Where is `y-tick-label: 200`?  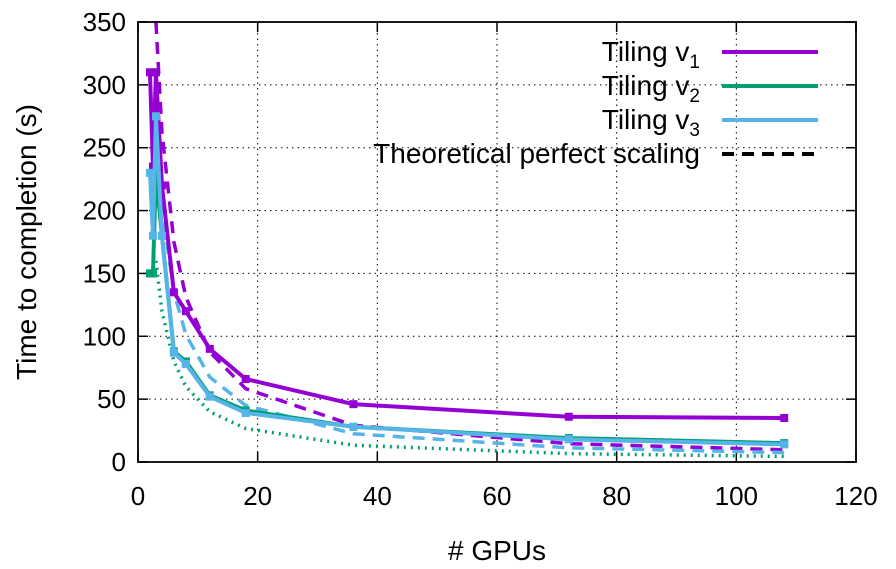
y-tick-label: 200 is located at coordinates (104, 211).